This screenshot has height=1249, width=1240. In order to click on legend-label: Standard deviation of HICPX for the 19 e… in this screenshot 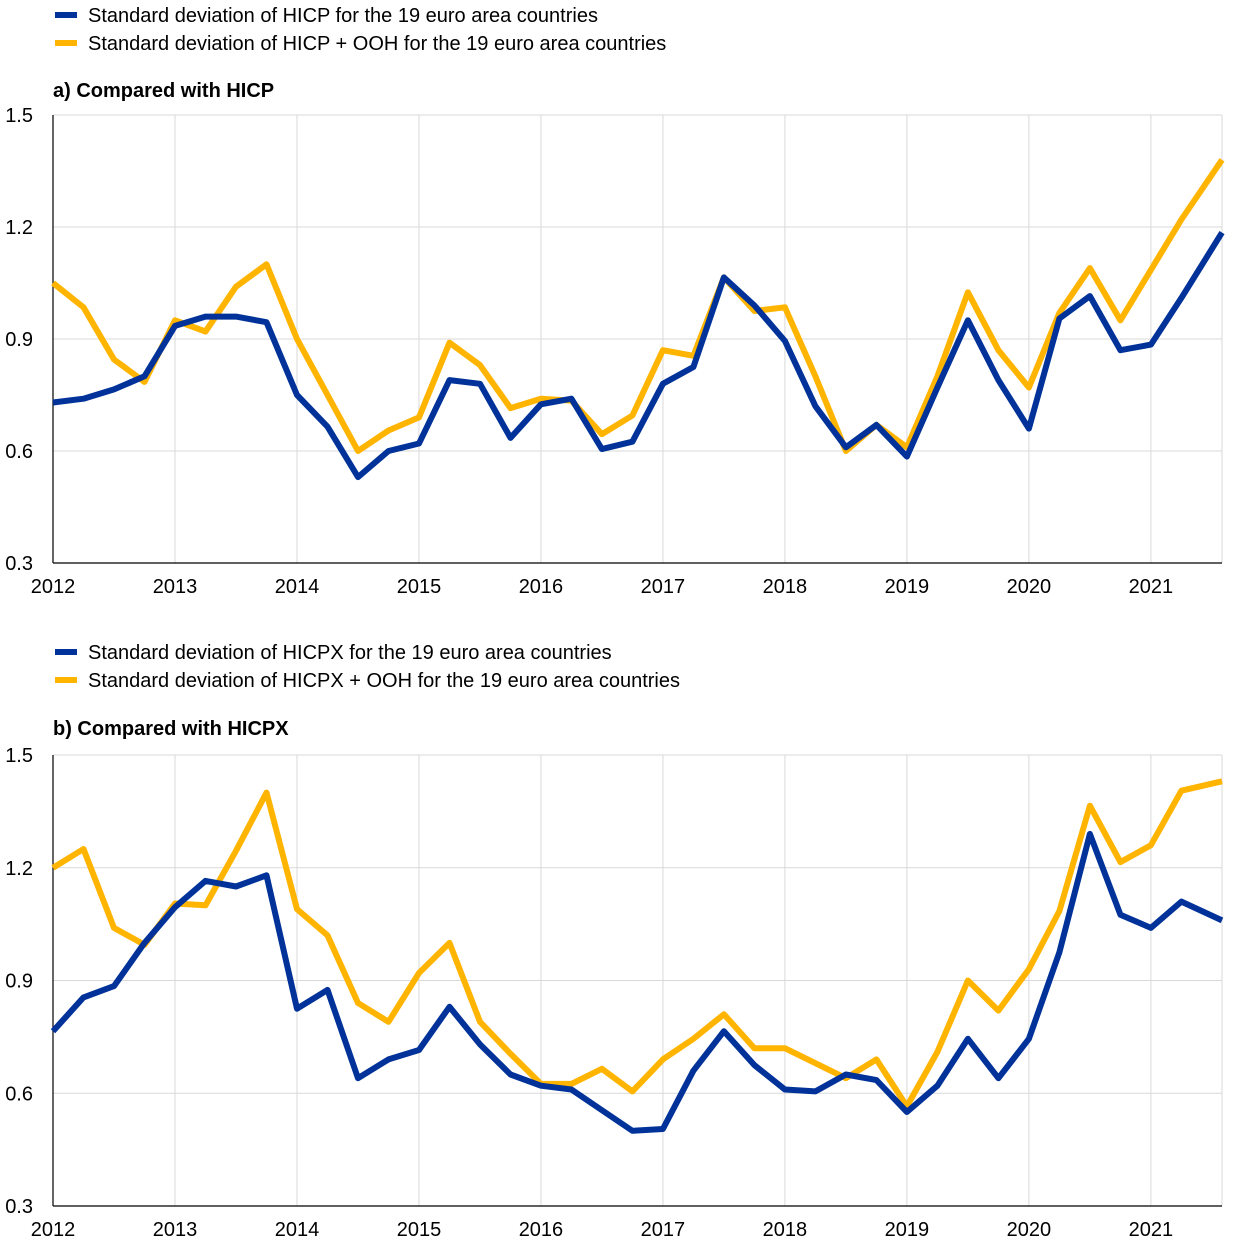, I will do `click(350, 653)`.